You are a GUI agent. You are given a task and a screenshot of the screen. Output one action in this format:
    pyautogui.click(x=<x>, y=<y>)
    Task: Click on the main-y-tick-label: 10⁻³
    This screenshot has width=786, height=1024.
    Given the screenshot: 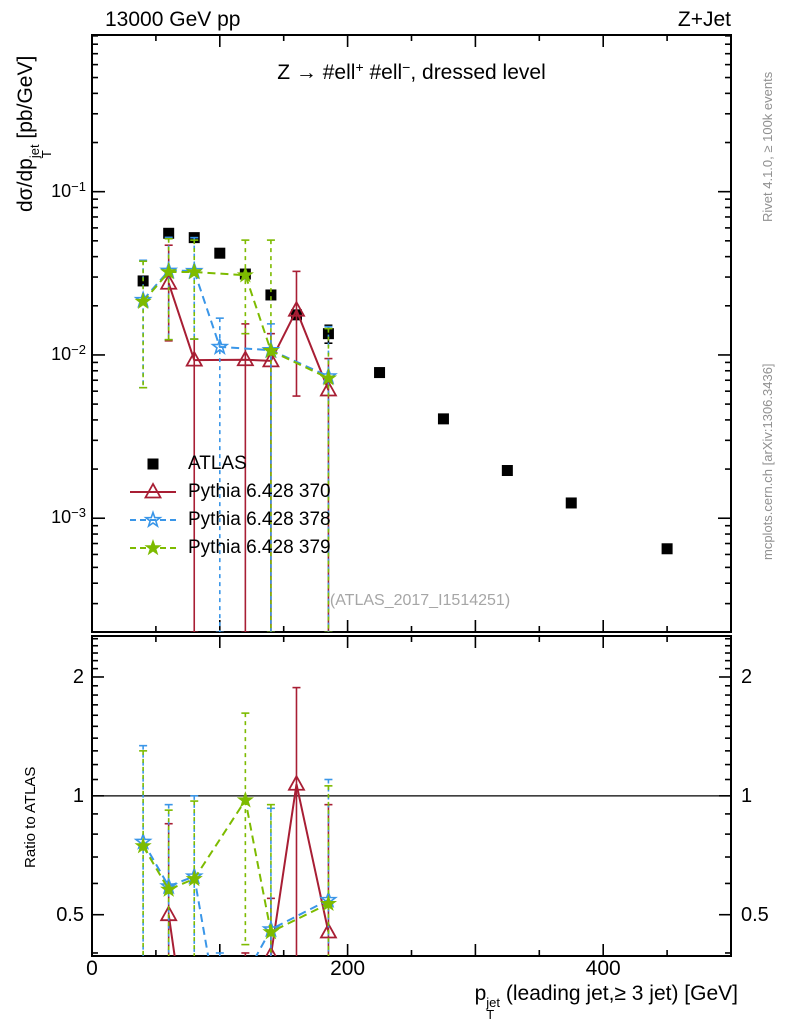 What is the action you would take?
    pyautogui.click(x=68, y=516)
    